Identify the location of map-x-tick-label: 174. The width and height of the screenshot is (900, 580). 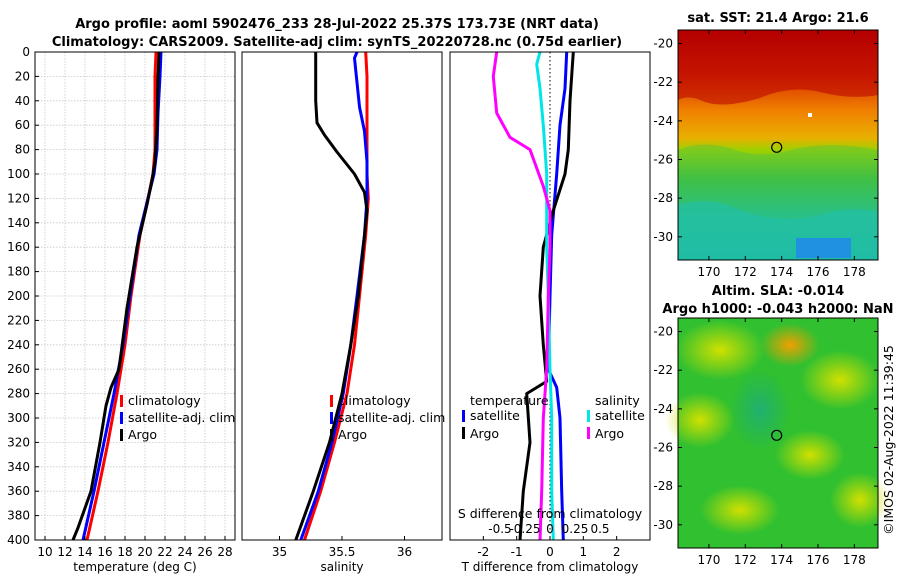
(781, 272).